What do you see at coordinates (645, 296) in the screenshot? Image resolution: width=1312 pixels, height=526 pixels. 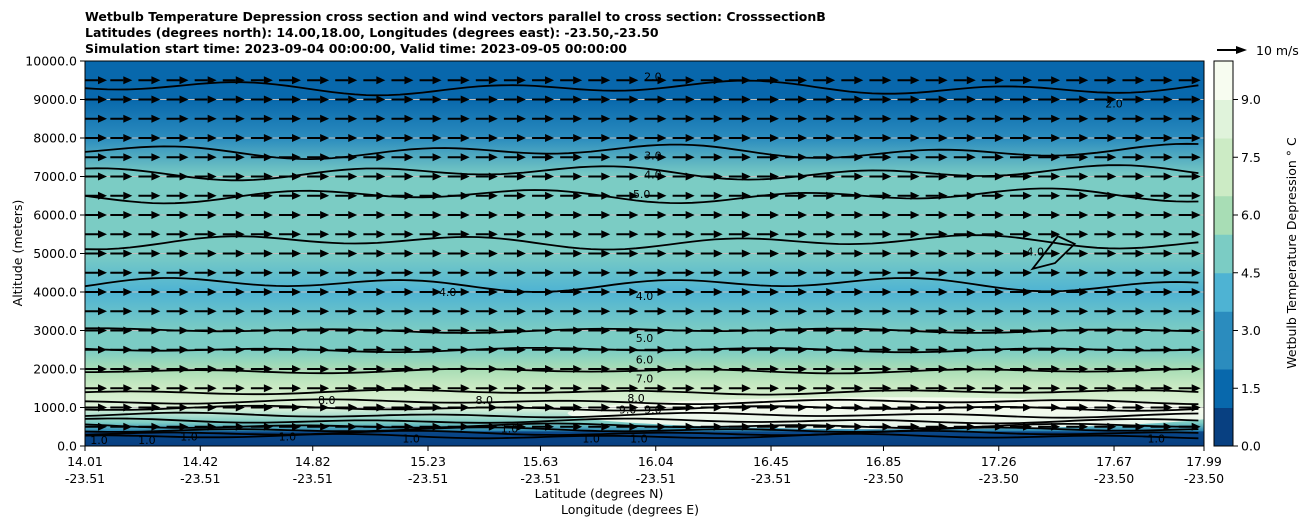 I see `contour-label: 4.0` at bounding box center [645, 296].